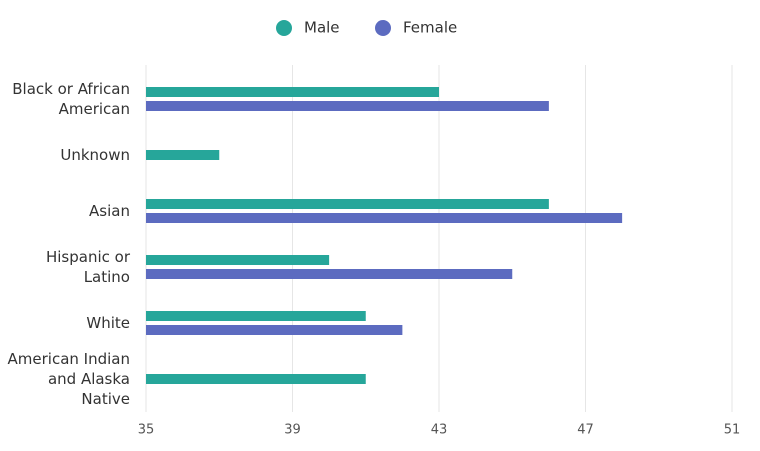 This screenshot has width=760, height=451. I want to click on y-tick-label: Black or African American, so click(71, 99).